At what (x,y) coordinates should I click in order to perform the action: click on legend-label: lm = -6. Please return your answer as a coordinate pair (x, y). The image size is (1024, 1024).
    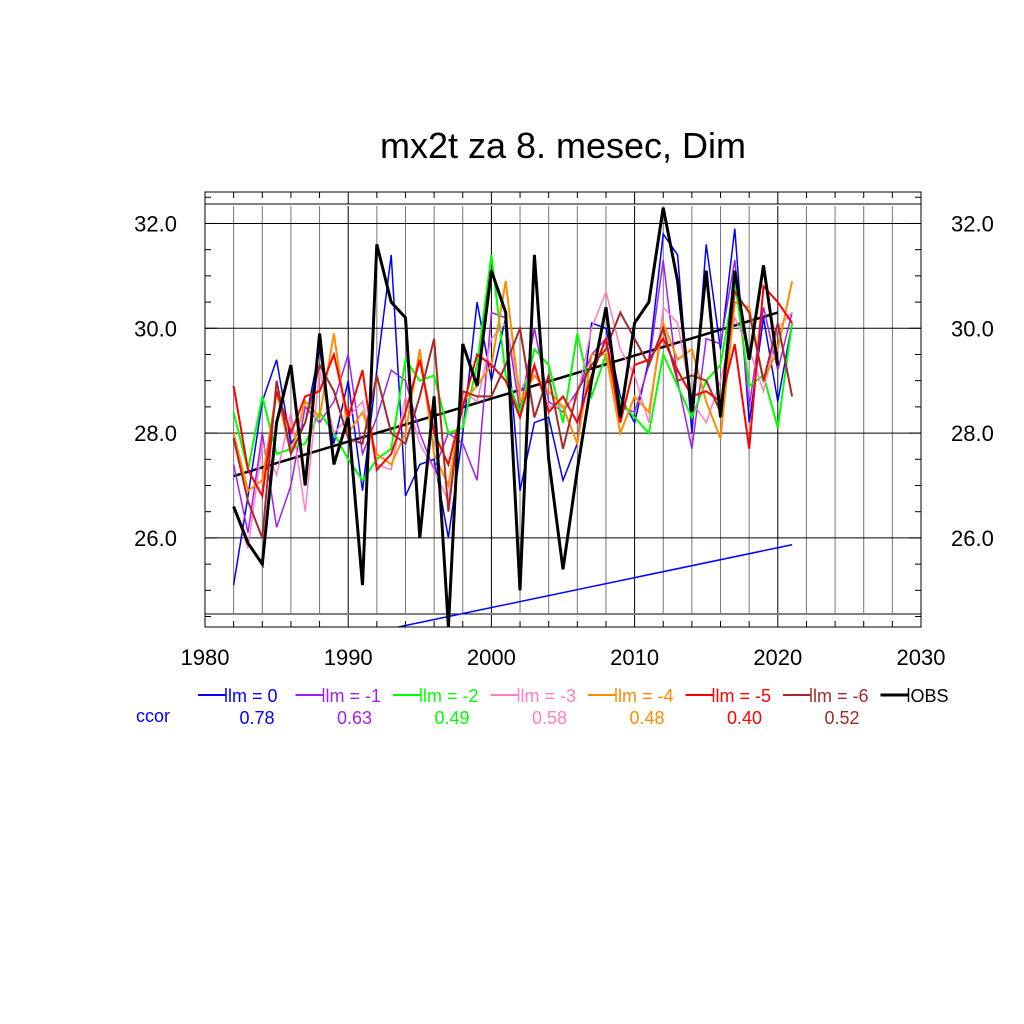
    Looking at the image, I should click on (841, 696).